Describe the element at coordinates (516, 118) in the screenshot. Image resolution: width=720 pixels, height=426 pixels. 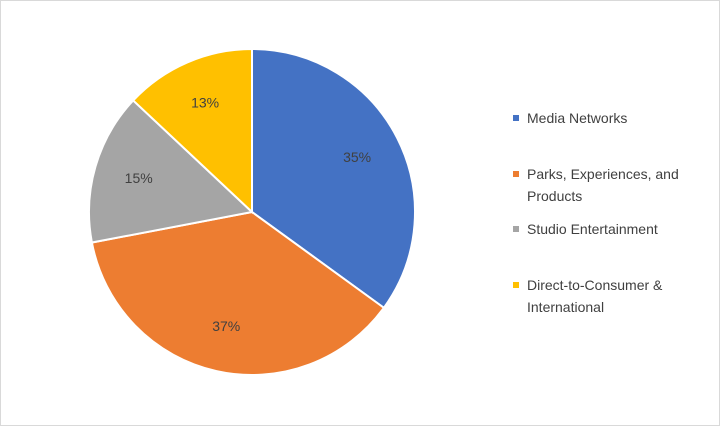
I see `legend-swatch-media-networks` at that location.